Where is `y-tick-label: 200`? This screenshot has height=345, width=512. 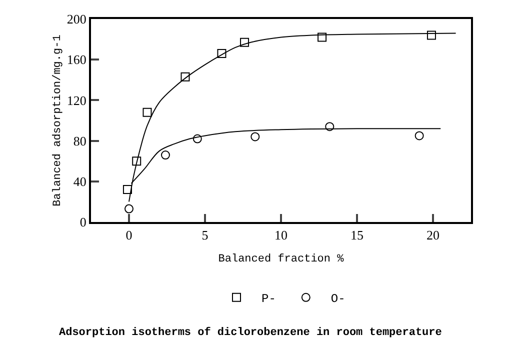 y-tick-label: 200 is located at coordinates (76, 19).